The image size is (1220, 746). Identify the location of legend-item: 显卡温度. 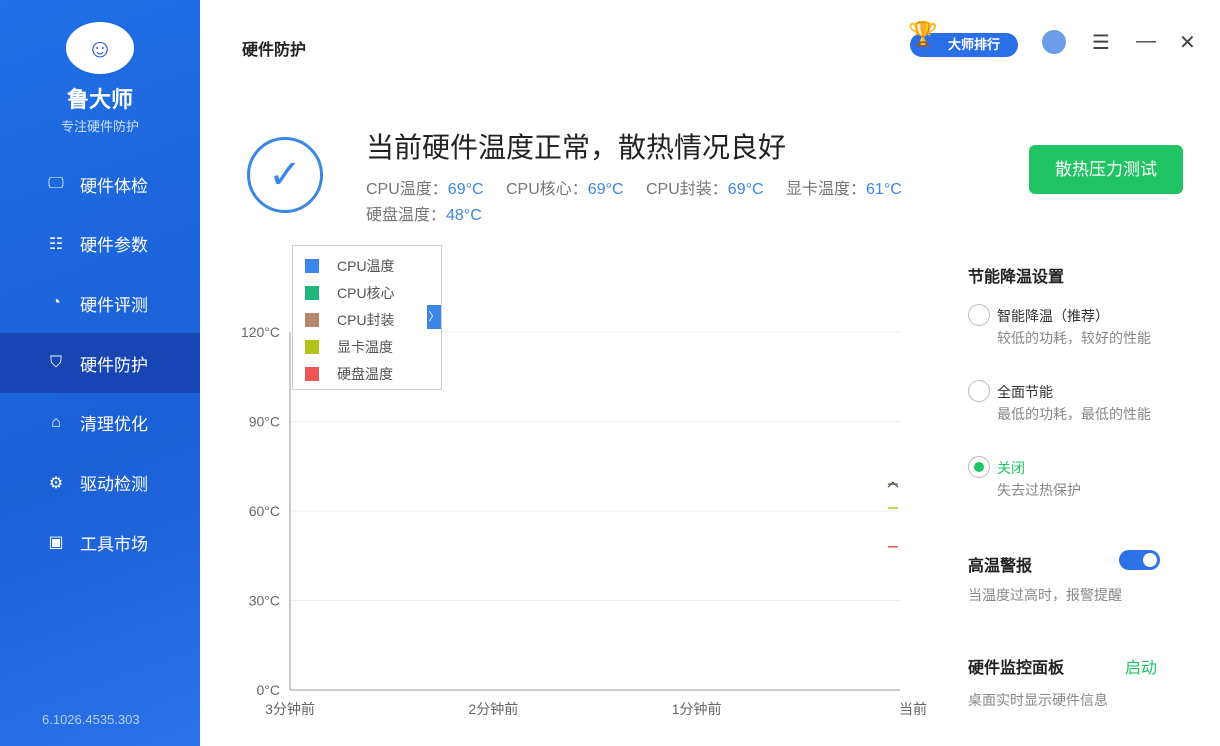
(349, 347).